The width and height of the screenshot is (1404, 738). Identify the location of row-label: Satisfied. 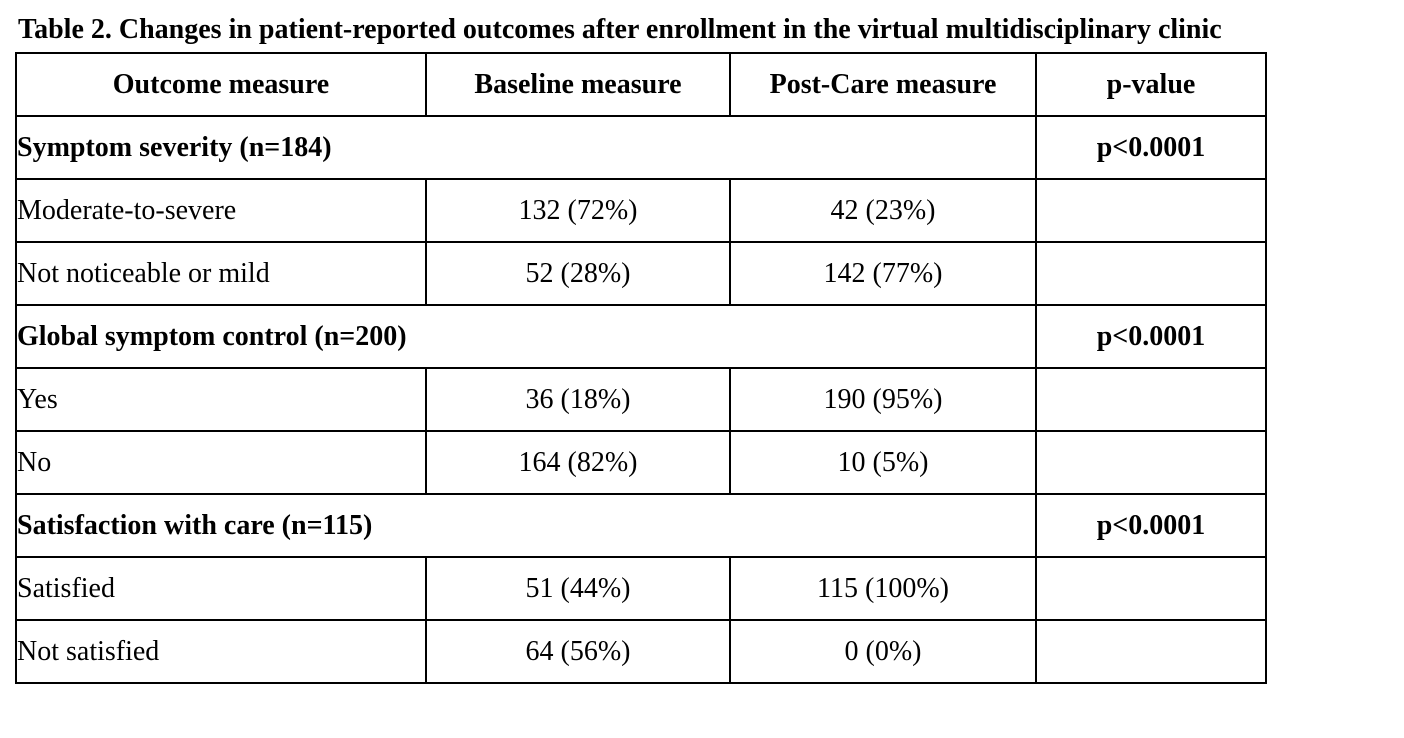
(221, 588).